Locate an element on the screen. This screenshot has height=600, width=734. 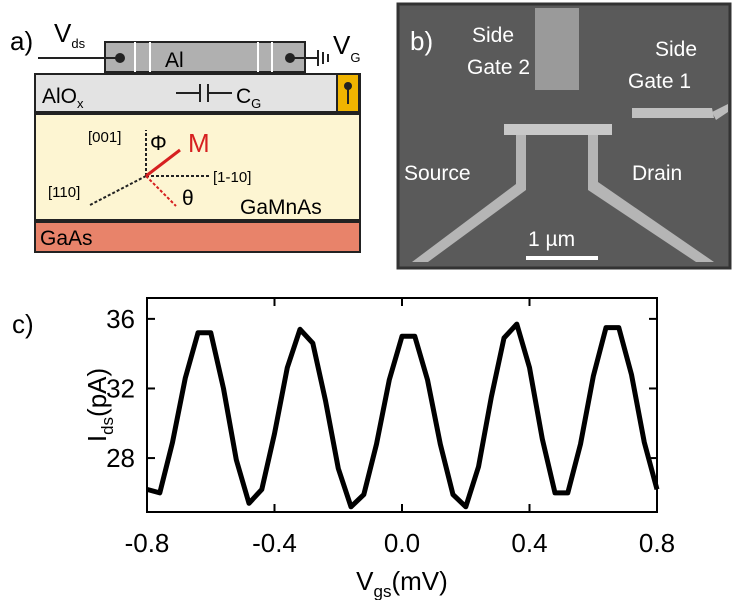
dir-label: [001] is located at coordinates (104, 137).